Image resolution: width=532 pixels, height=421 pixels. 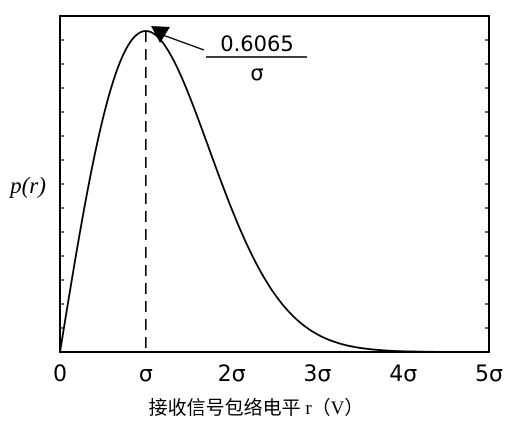 I want to click on x-tick-label: 5σ, so click(x=489, y=374).